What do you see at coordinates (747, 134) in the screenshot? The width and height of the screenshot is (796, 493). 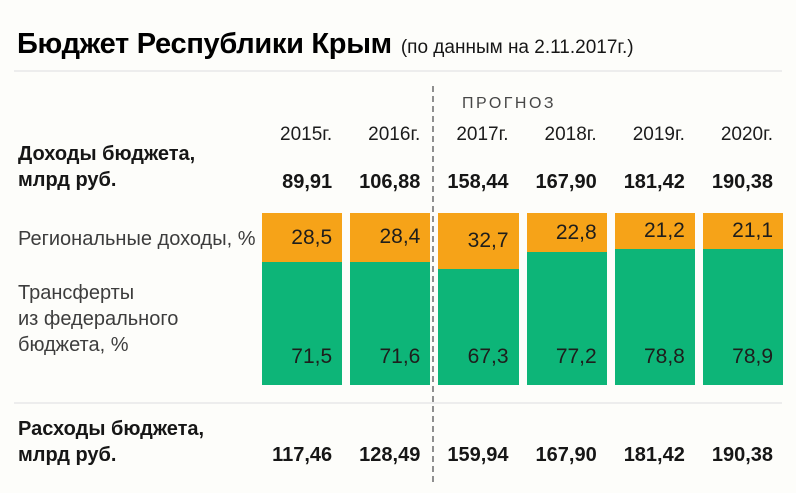 I see `year-label: 2020г.` at bounding box center [747, 134].